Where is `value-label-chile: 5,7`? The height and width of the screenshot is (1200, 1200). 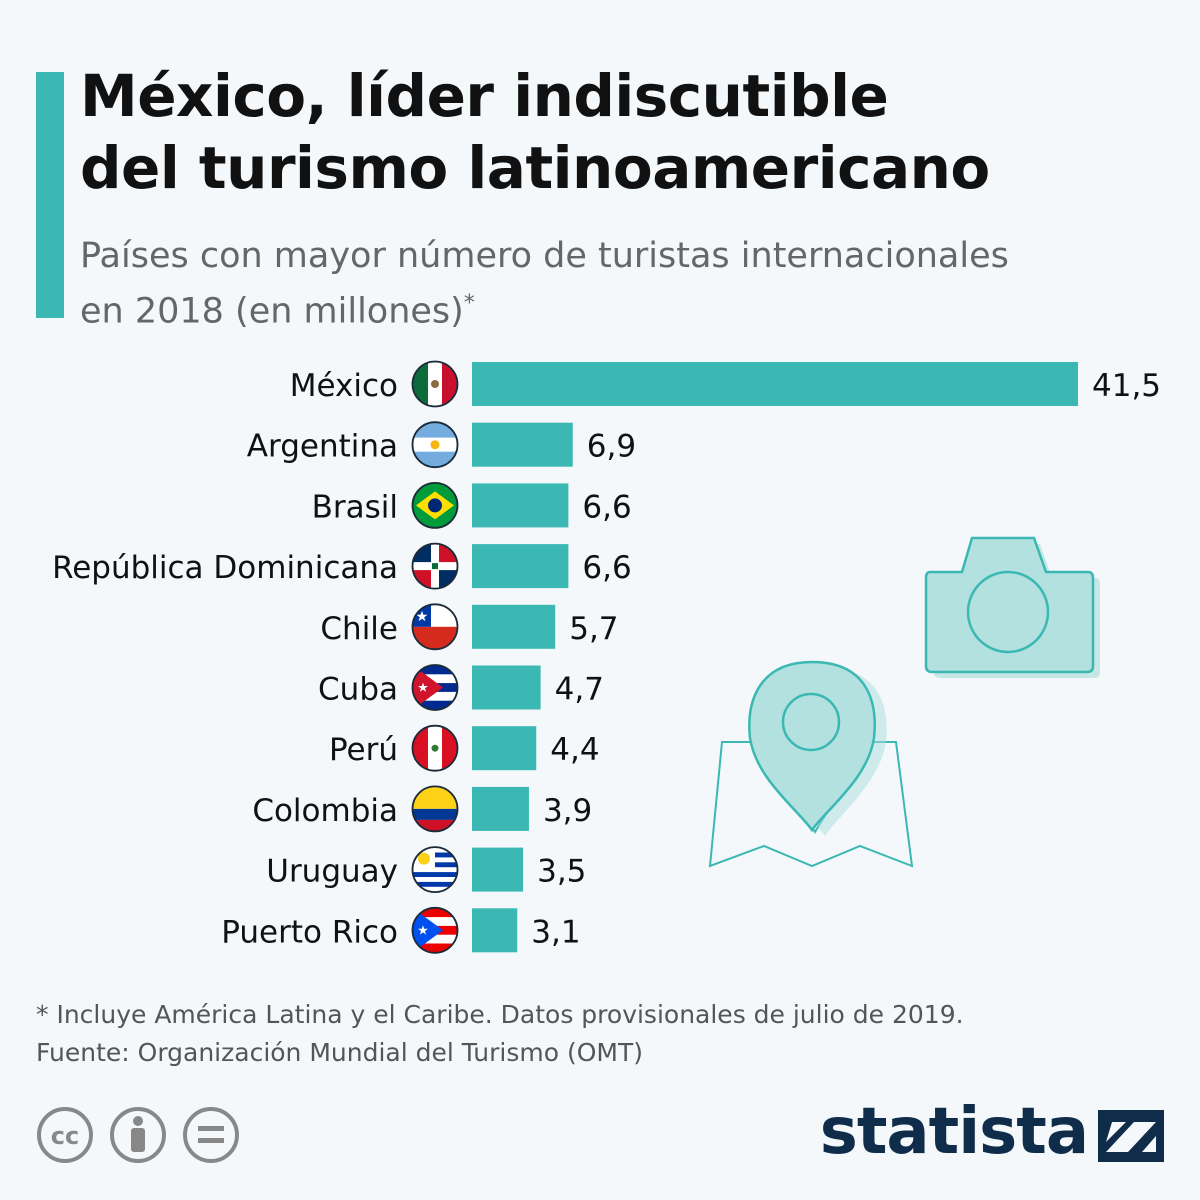
value-label-chile: 5,7 is located at coordinates (593, 629).